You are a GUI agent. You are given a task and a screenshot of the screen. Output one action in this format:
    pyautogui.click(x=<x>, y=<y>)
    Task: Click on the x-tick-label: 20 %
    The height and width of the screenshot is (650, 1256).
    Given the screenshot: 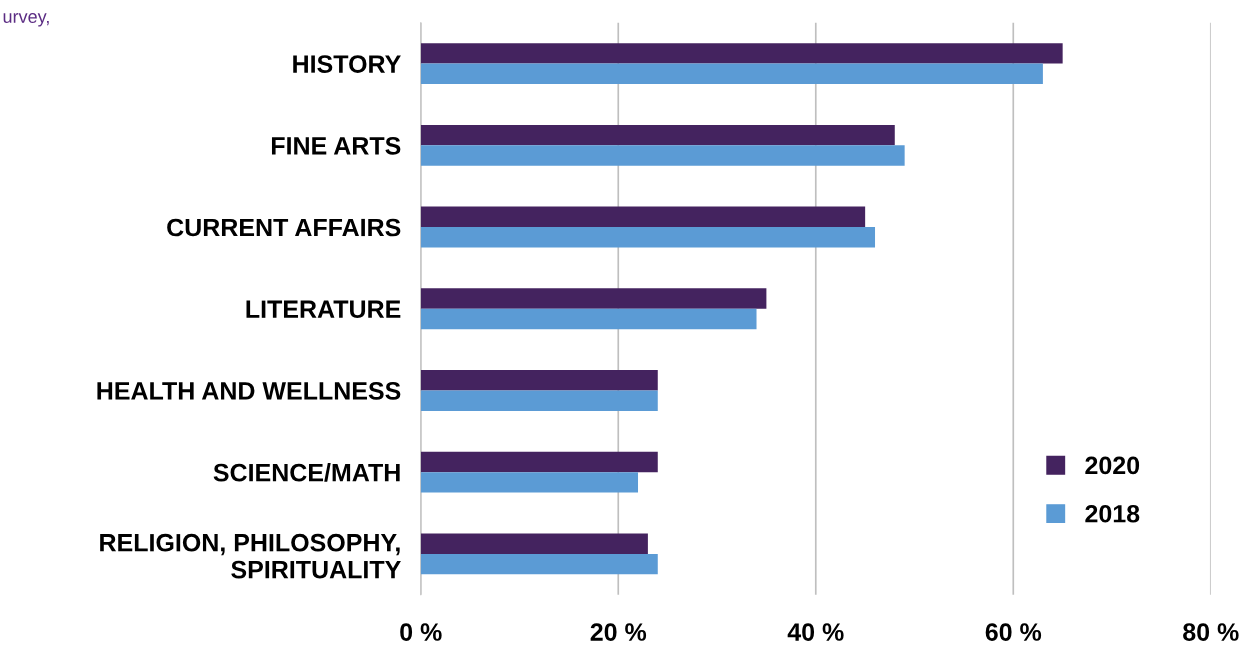 What is the action you would take?
    pyautogui.click(x=618, y=632)
    